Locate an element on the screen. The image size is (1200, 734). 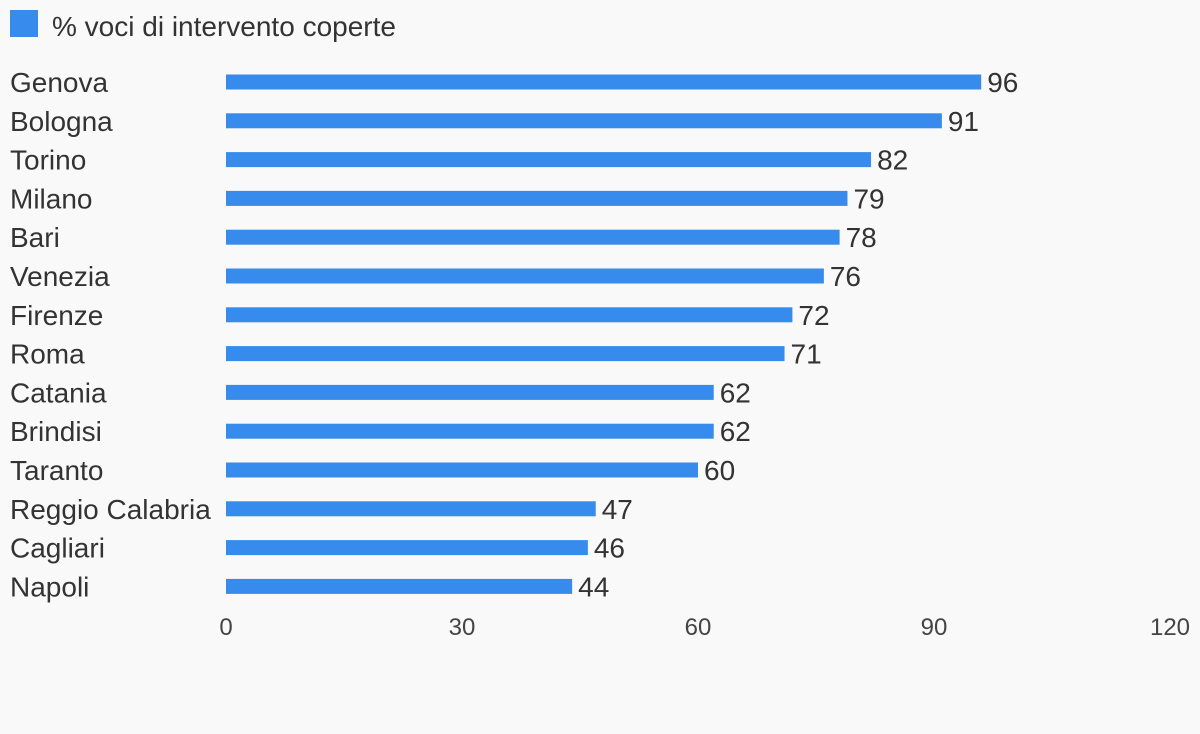
category-label: Catania is located at coordinates (58, 392).